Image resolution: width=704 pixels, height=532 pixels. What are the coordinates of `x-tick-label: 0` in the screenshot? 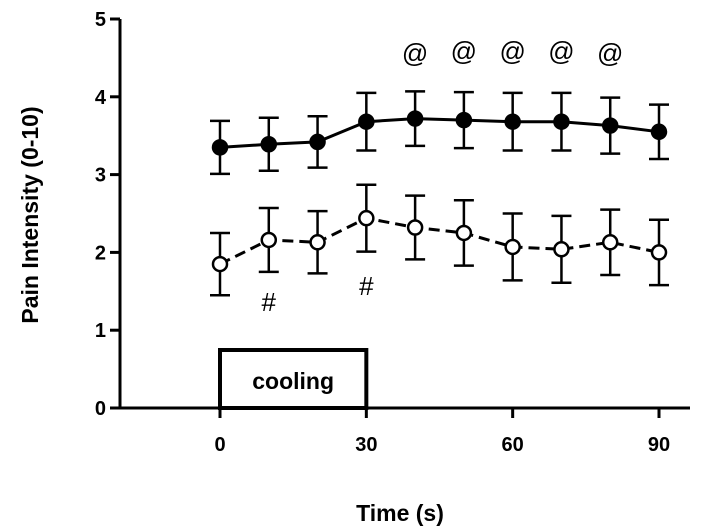 It's located at (219, 445).